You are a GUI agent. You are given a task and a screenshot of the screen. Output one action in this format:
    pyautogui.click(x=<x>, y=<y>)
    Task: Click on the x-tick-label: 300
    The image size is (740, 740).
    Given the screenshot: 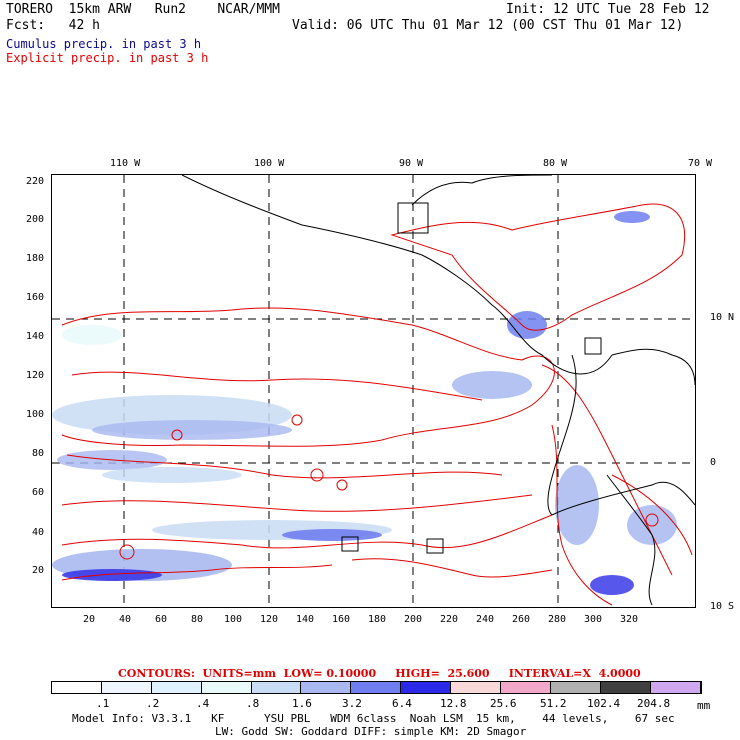 What is the action you would take?
    pyautogui.click(x=593, y=619)
    